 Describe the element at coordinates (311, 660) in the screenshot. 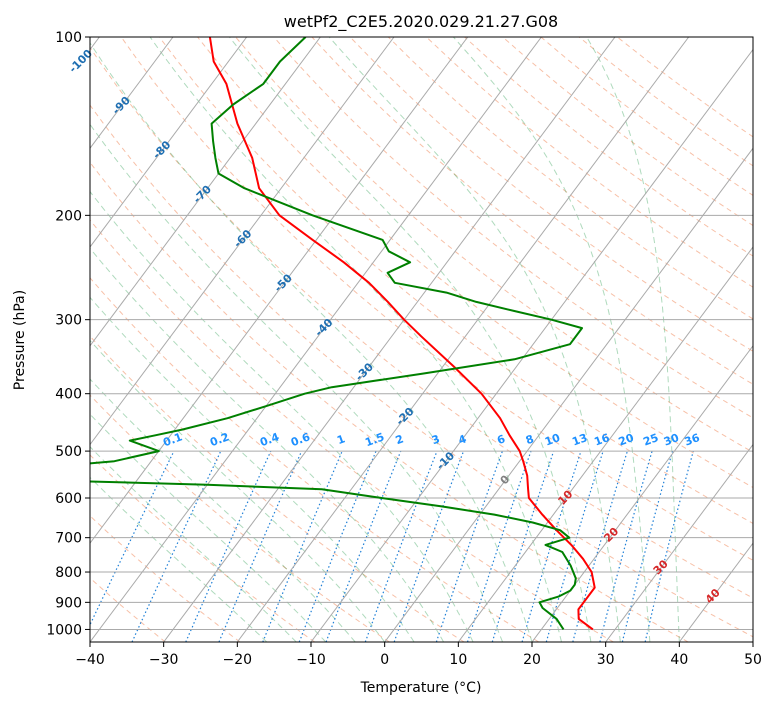

I see `x-tick-label: −10` at that location.